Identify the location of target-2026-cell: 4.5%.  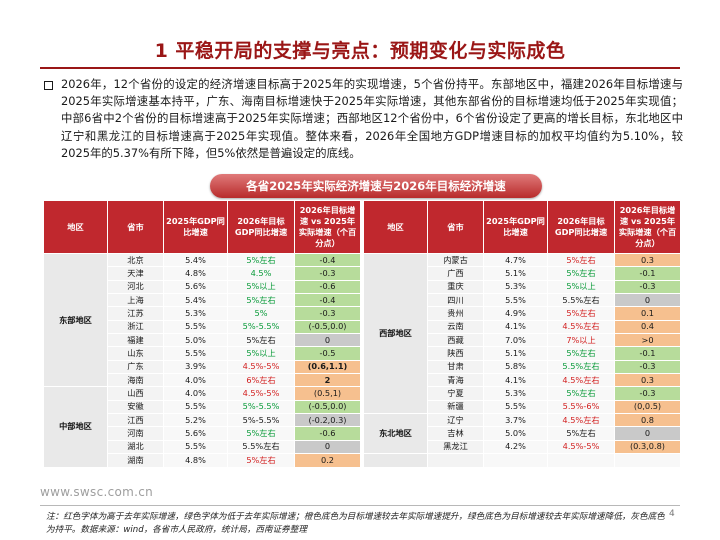
(261, 273).